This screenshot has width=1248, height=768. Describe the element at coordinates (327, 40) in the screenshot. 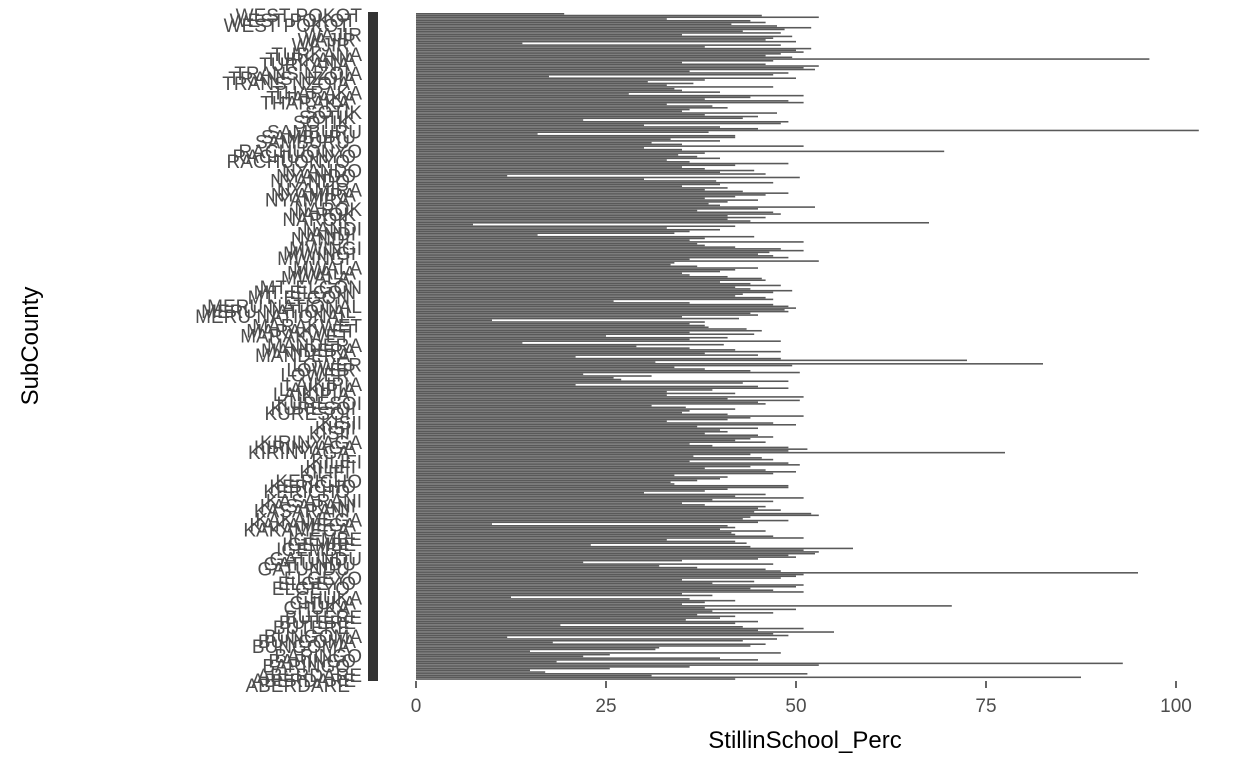

I see `y-tick-label: WAJIR` at that location.